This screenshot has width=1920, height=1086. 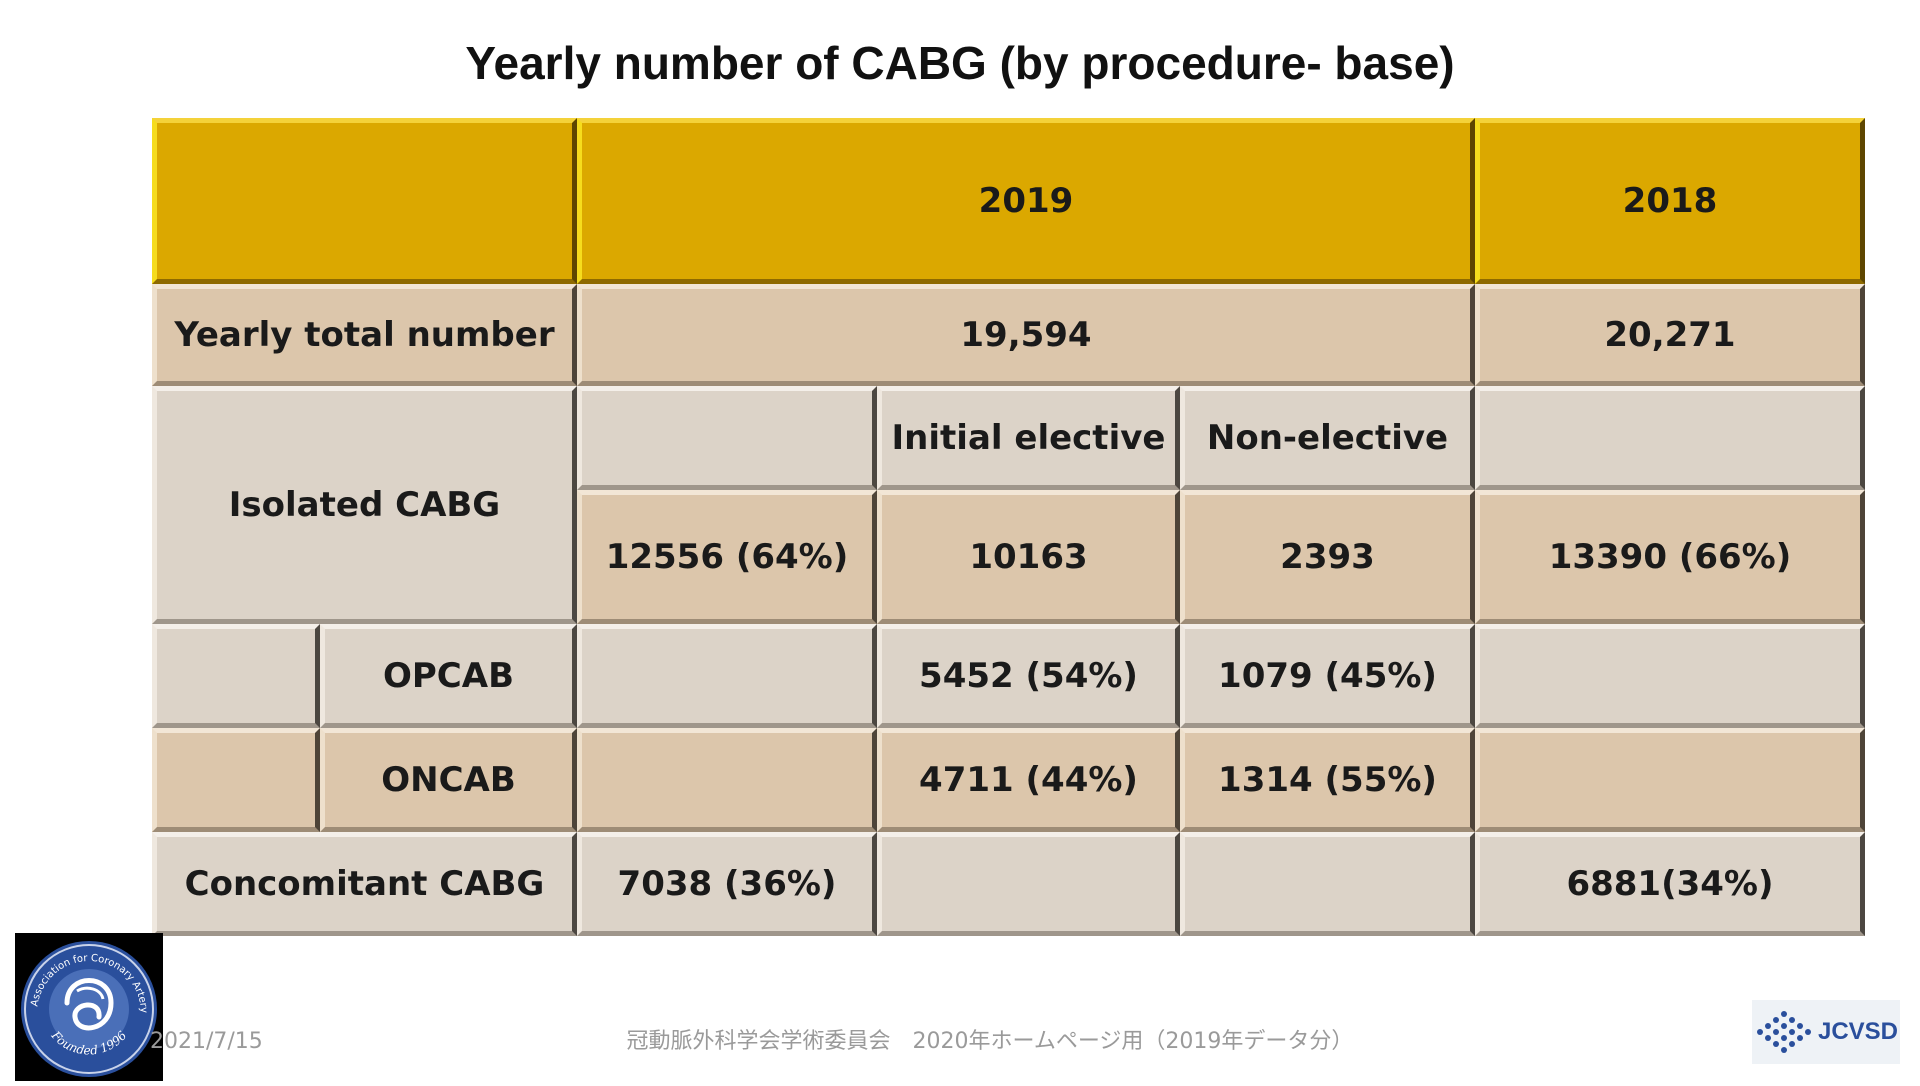 What do you see at coordinates (1028, 557) in the screenshot?
I see `isolated-initial: 10163` at bounding box center [1028, 557].